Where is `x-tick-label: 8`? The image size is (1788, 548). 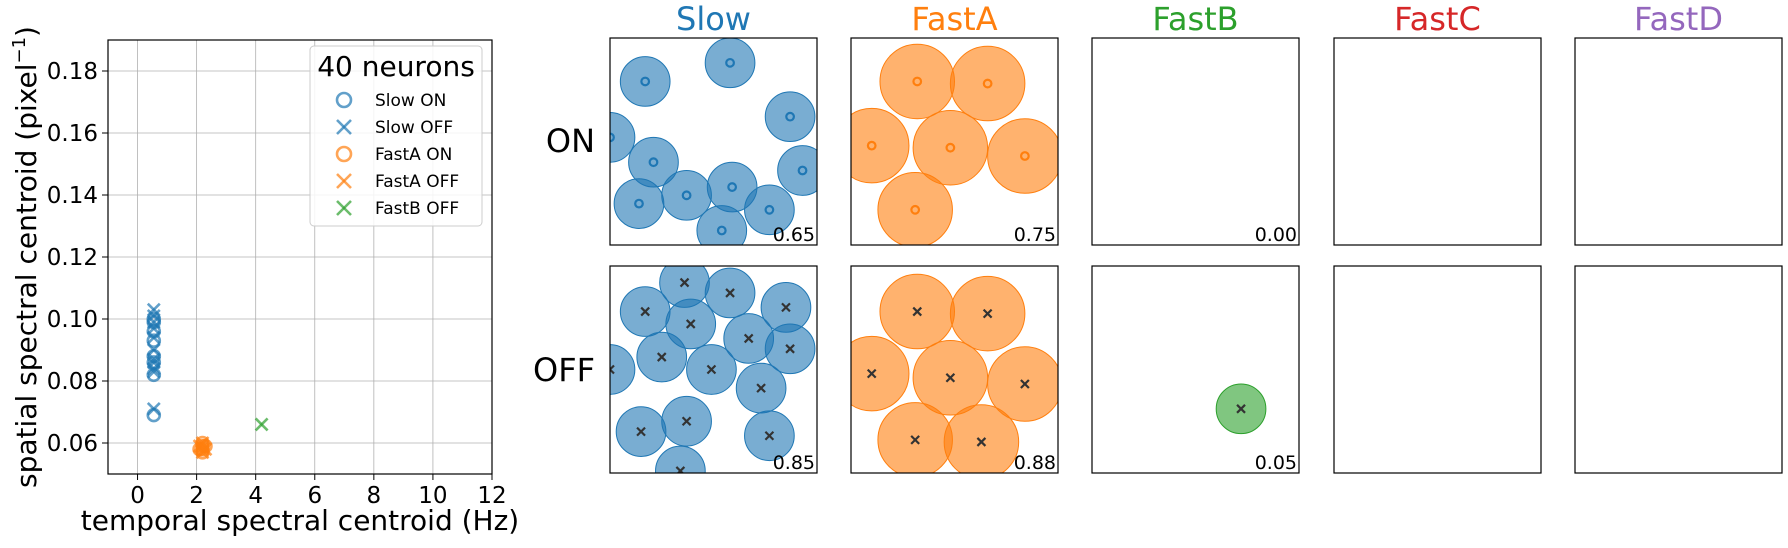 x-tick-label: 8 is located at coordinates (374, 496).